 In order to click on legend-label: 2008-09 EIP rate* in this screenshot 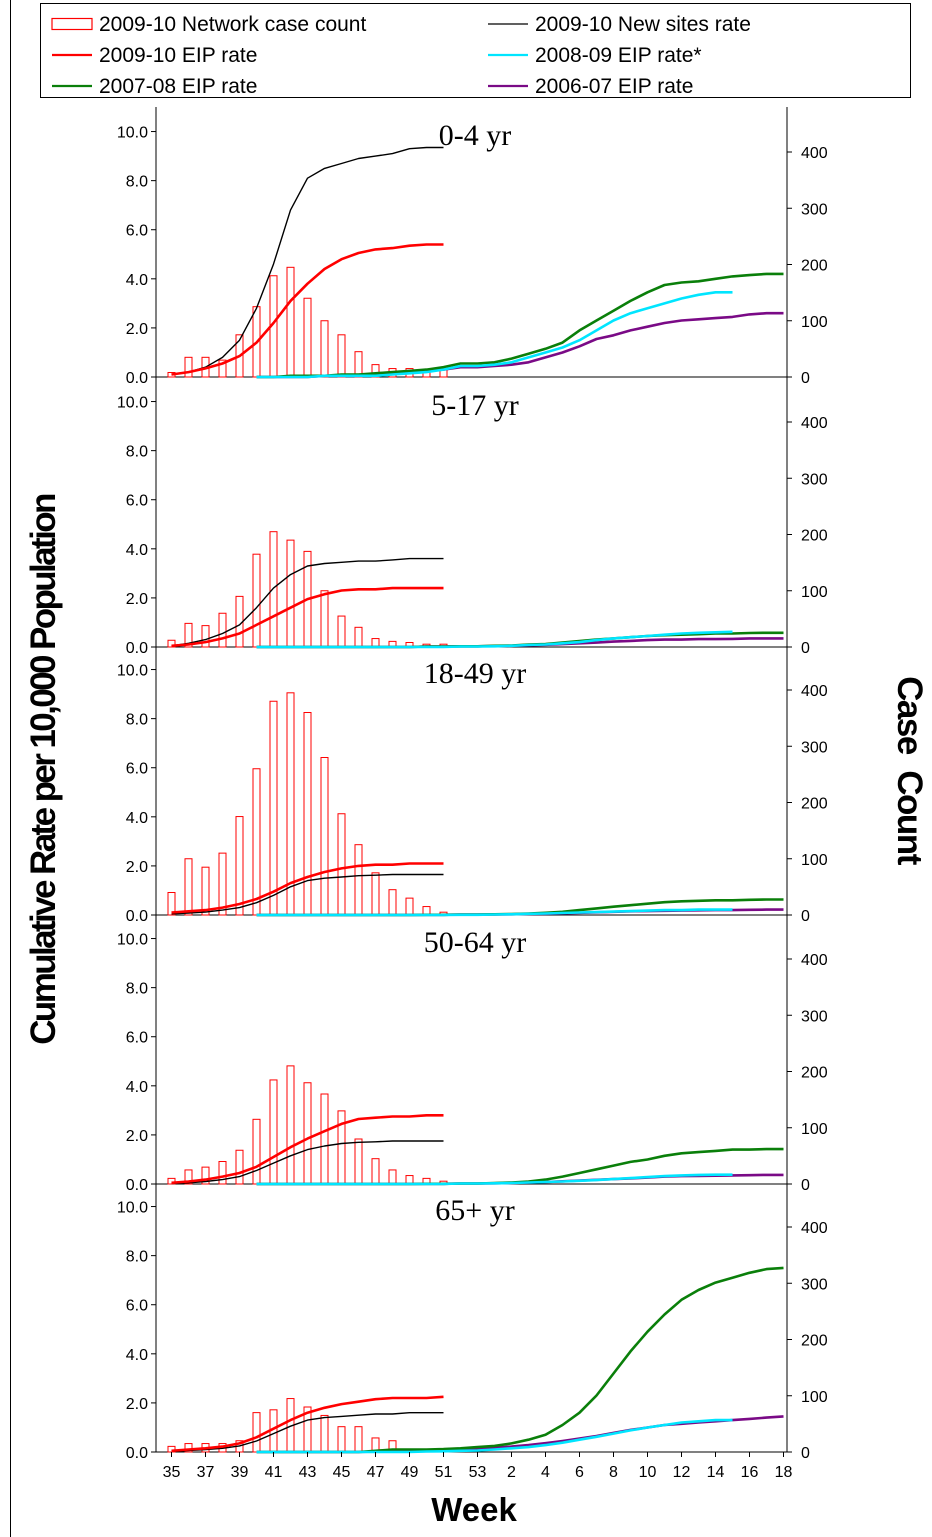, I will do `click(618, 55)`.